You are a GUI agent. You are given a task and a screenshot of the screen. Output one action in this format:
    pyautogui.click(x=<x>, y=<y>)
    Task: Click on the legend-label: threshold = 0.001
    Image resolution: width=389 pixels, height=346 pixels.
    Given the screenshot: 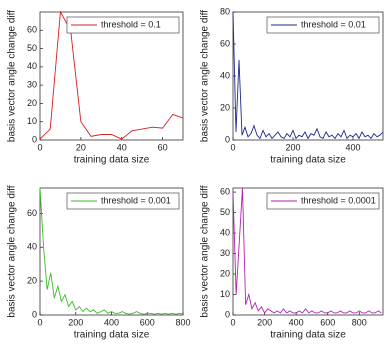 What is the action you would take?
    pyautogui.click(x=136, y=200)
    